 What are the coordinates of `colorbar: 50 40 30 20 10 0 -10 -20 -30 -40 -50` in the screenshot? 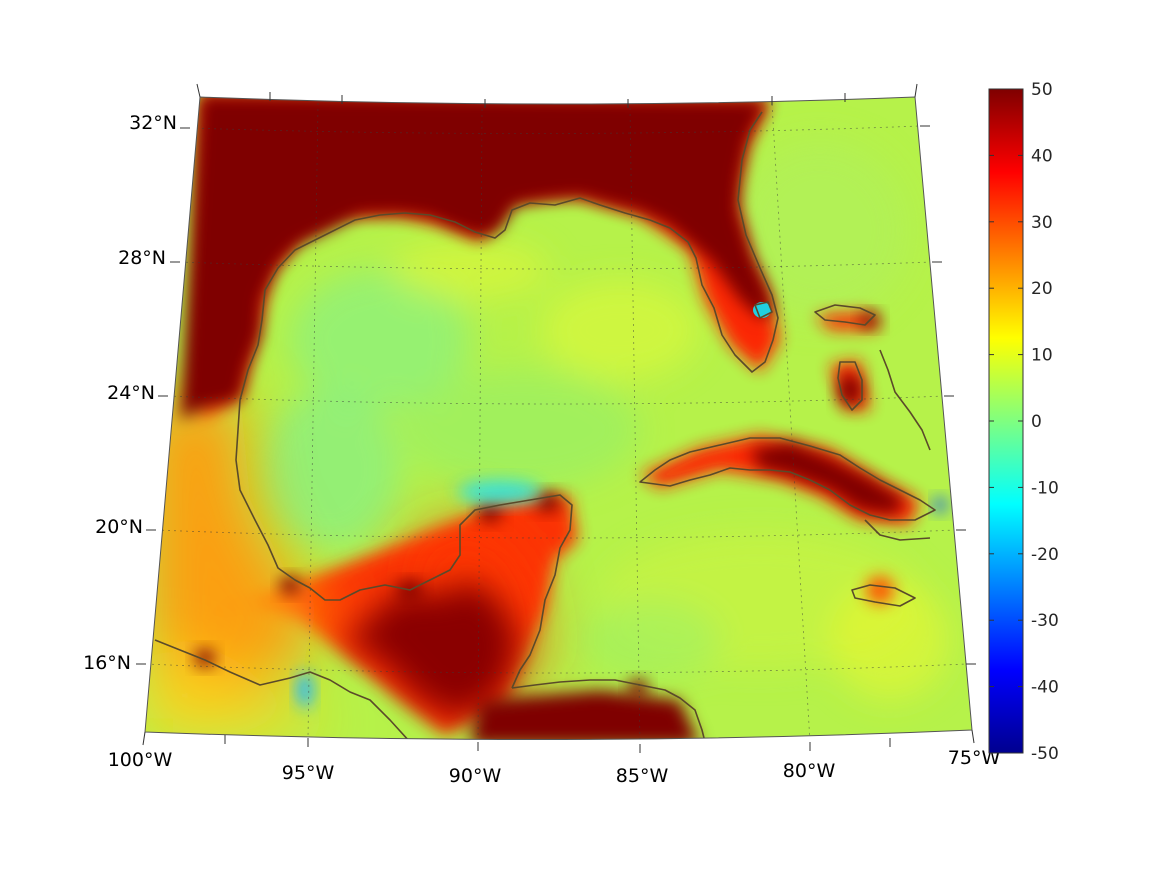 It's located at (1023, 422).